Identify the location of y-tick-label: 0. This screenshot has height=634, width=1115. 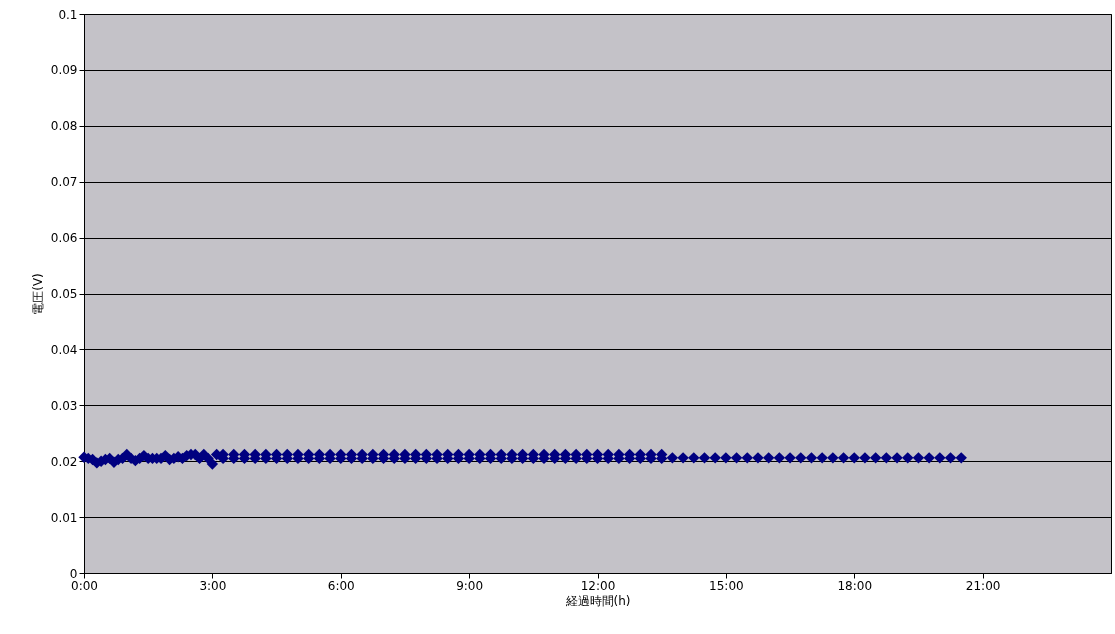
(73, 573).